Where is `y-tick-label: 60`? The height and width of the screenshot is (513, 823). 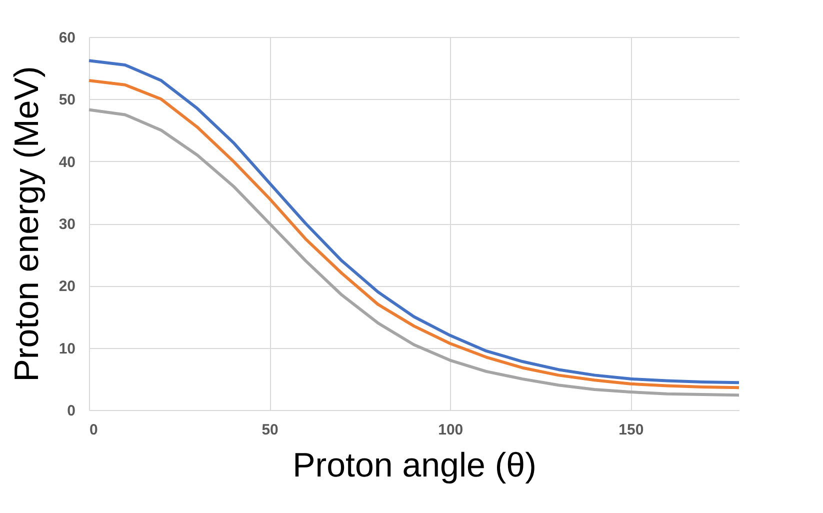 y-tick-label: 60 is located at coordinates (67, 38).